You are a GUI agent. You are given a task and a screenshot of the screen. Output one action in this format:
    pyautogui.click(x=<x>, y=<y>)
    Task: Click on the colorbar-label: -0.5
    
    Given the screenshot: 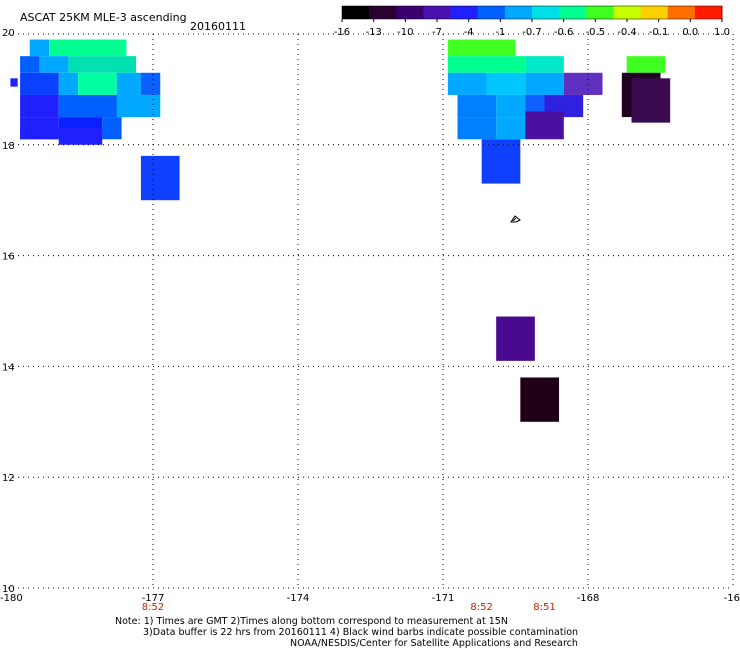 What is the action you would take?
    pyautogui.click(x=596, y=32)
    